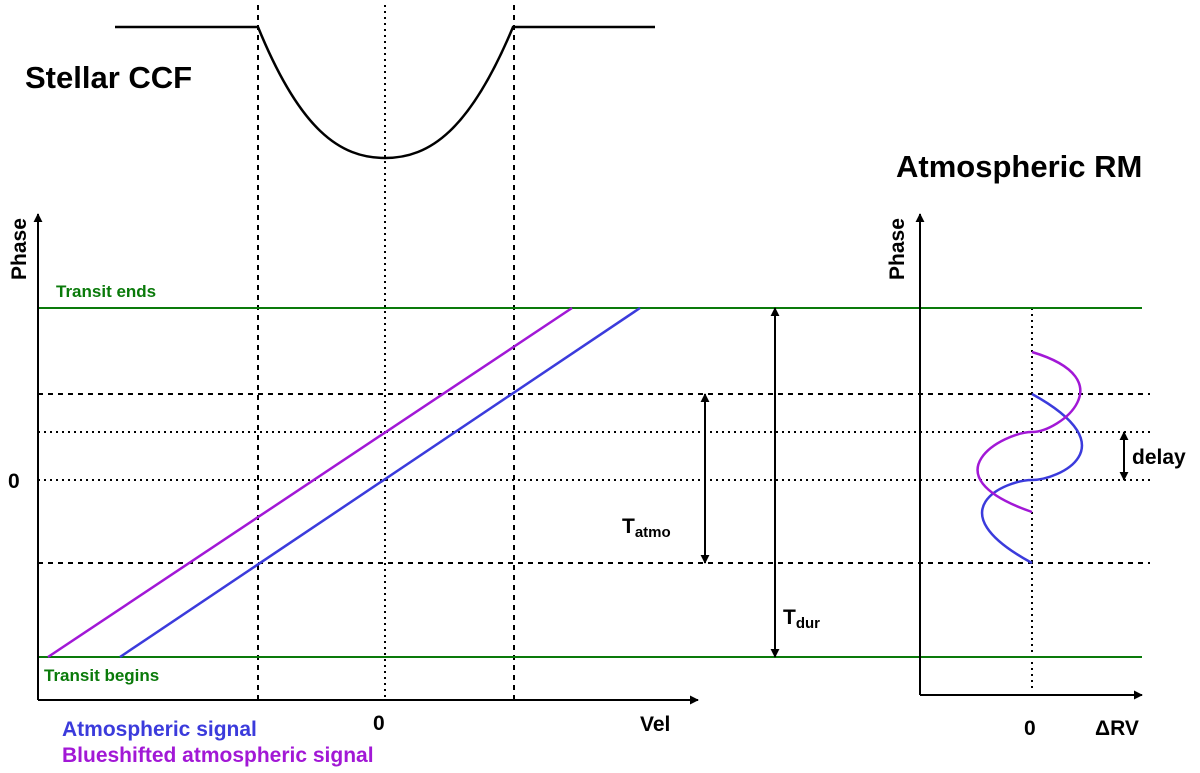 This screenshot has width=1200, height=773. I want to click on t-atmo-label: Tatmo, so click(646, 528).